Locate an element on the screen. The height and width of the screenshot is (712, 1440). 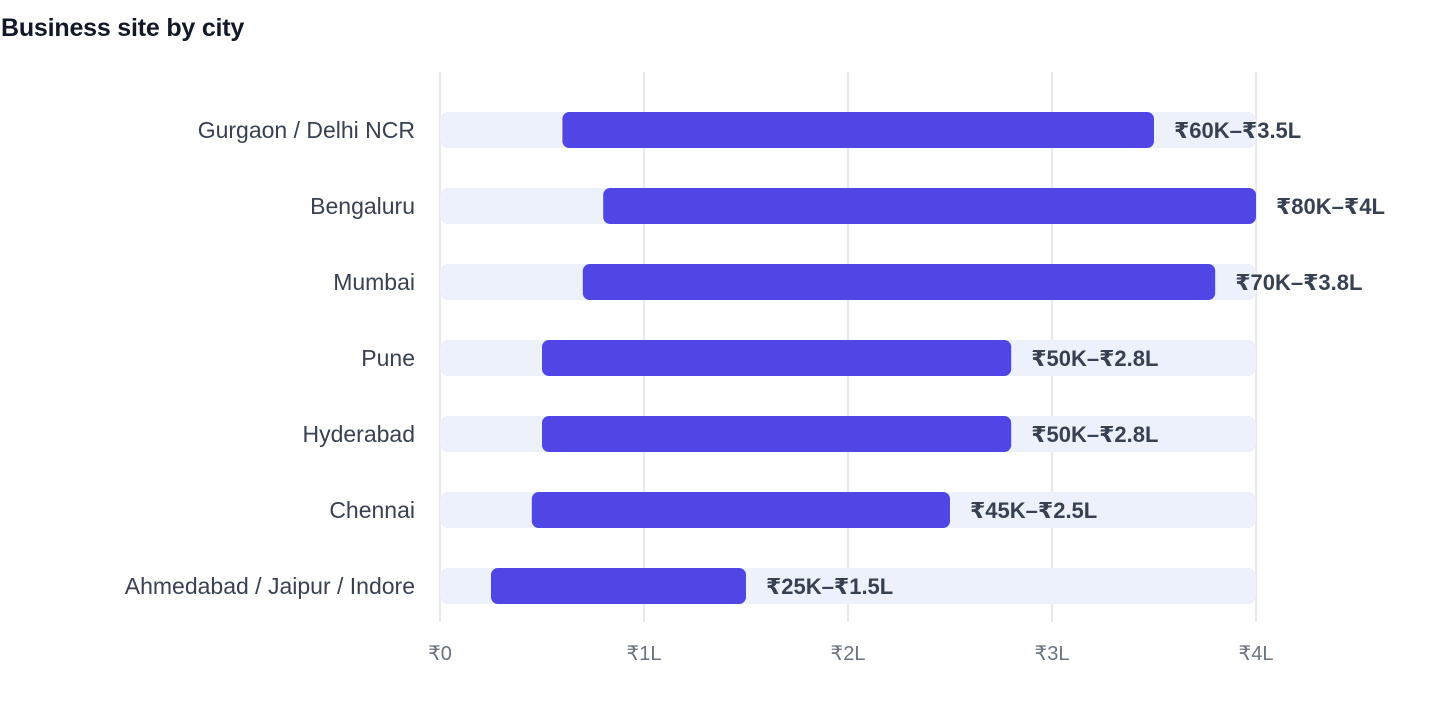
category-label: Gurgaon / Delhi NCR is located at coordinates (306, 130).